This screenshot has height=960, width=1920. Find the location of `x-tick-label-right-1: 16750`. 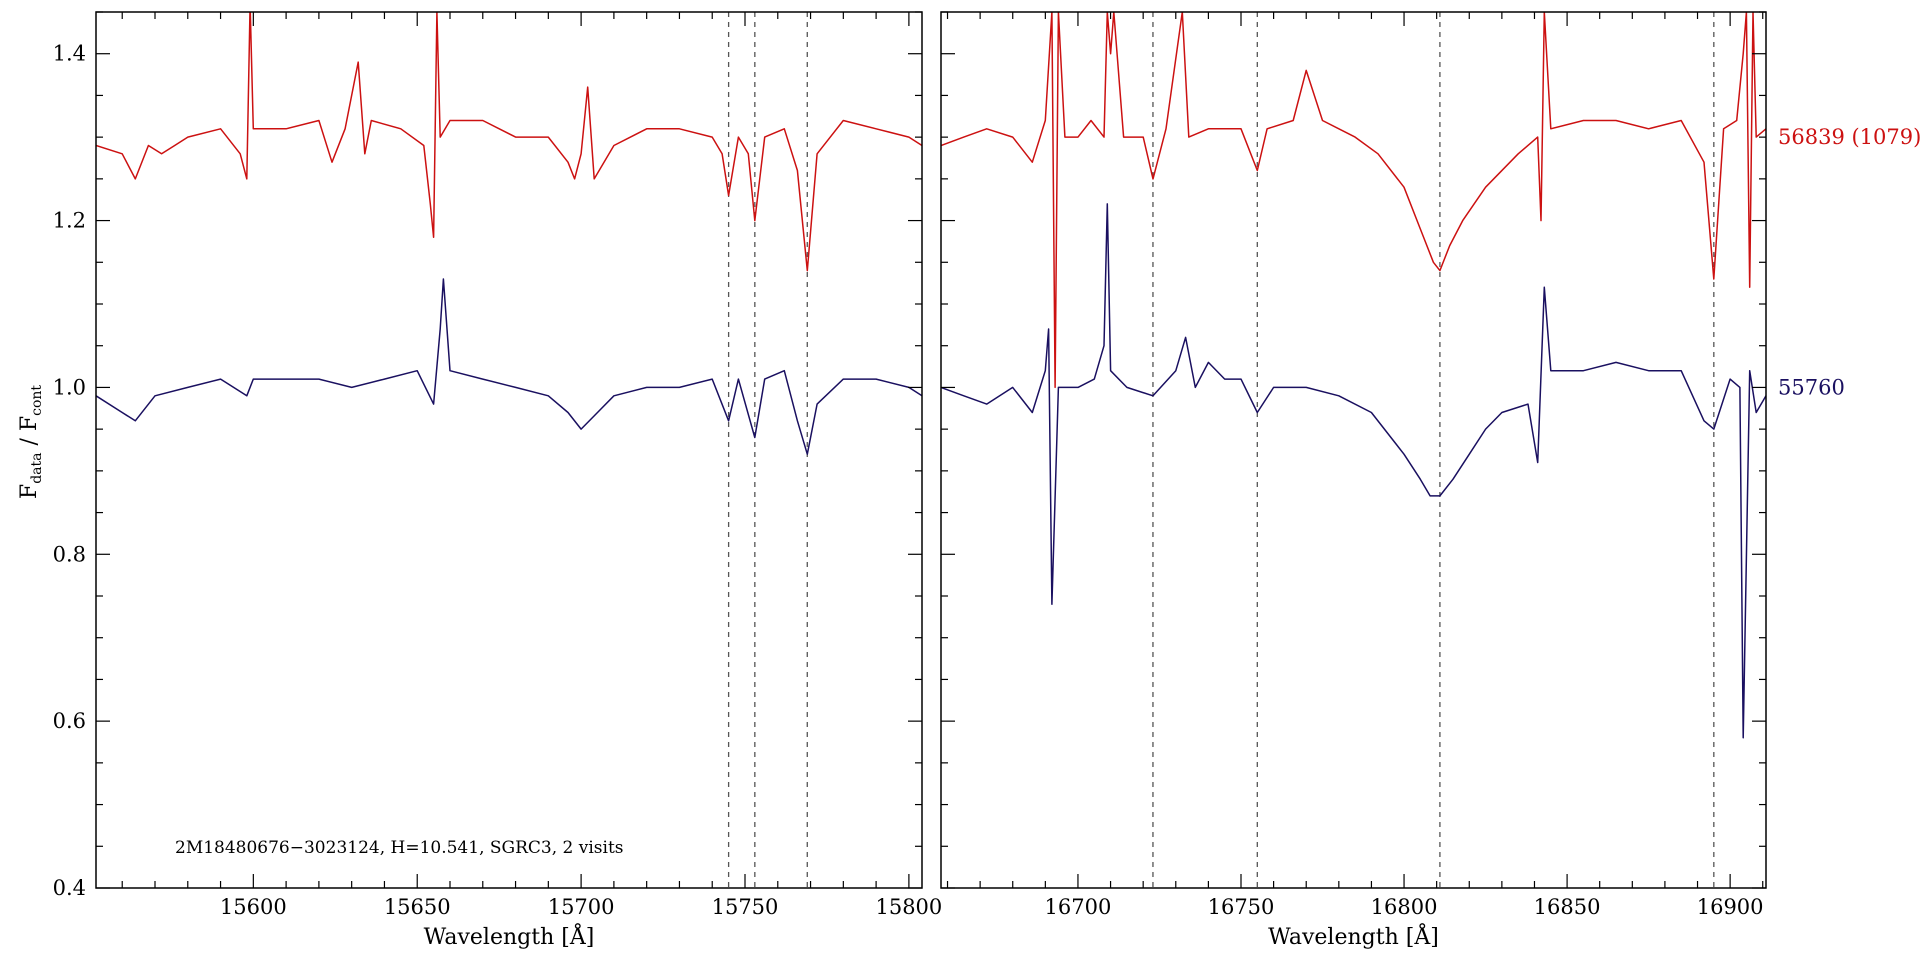

x-tick-label-right-1: 16750 is located at coordinates (1241, 907).